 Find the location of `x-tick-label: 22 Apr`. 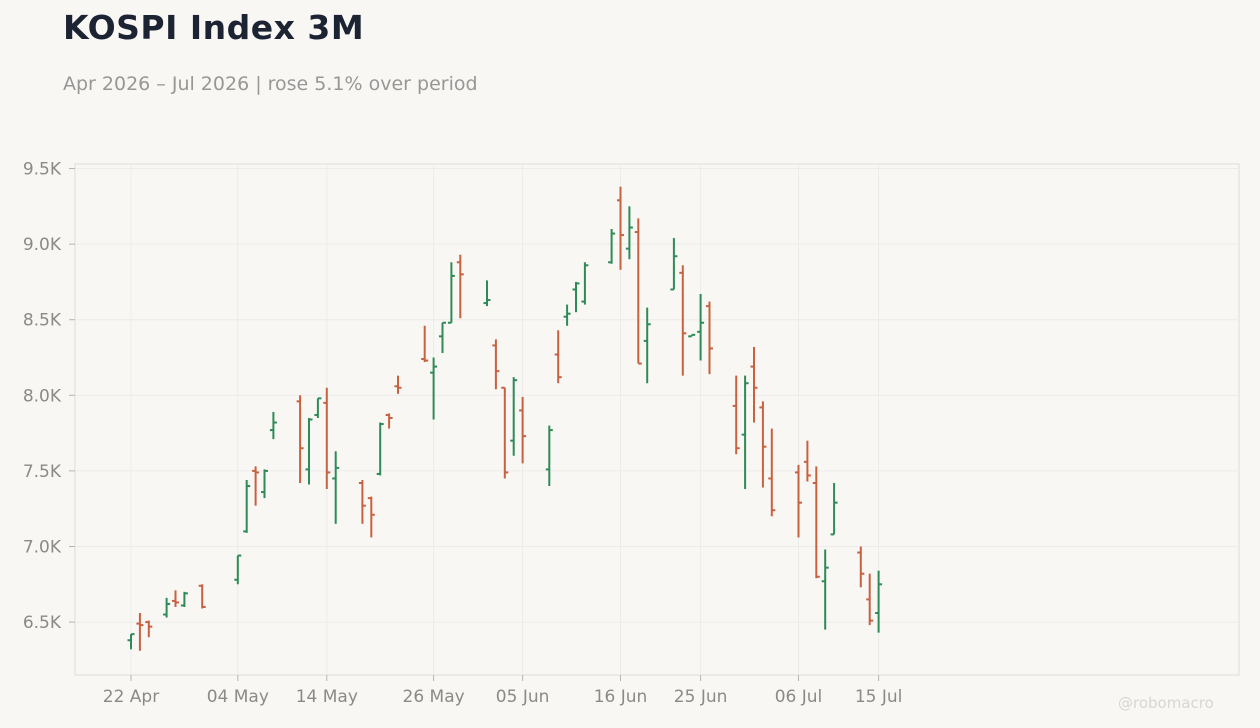

x-tick-label: 22 Apr is located at coordinates (131, 697).